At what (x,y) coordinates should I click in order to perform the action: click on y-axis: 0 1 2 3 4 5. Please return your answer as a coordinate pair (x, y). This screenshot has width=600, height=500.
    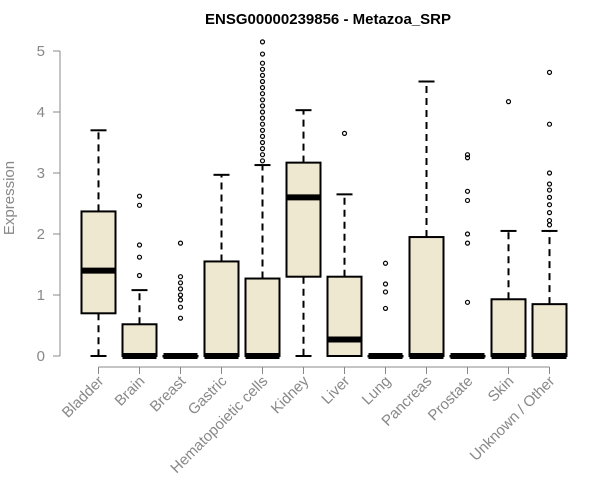
    Looking at the image, I should click on (49, 204).